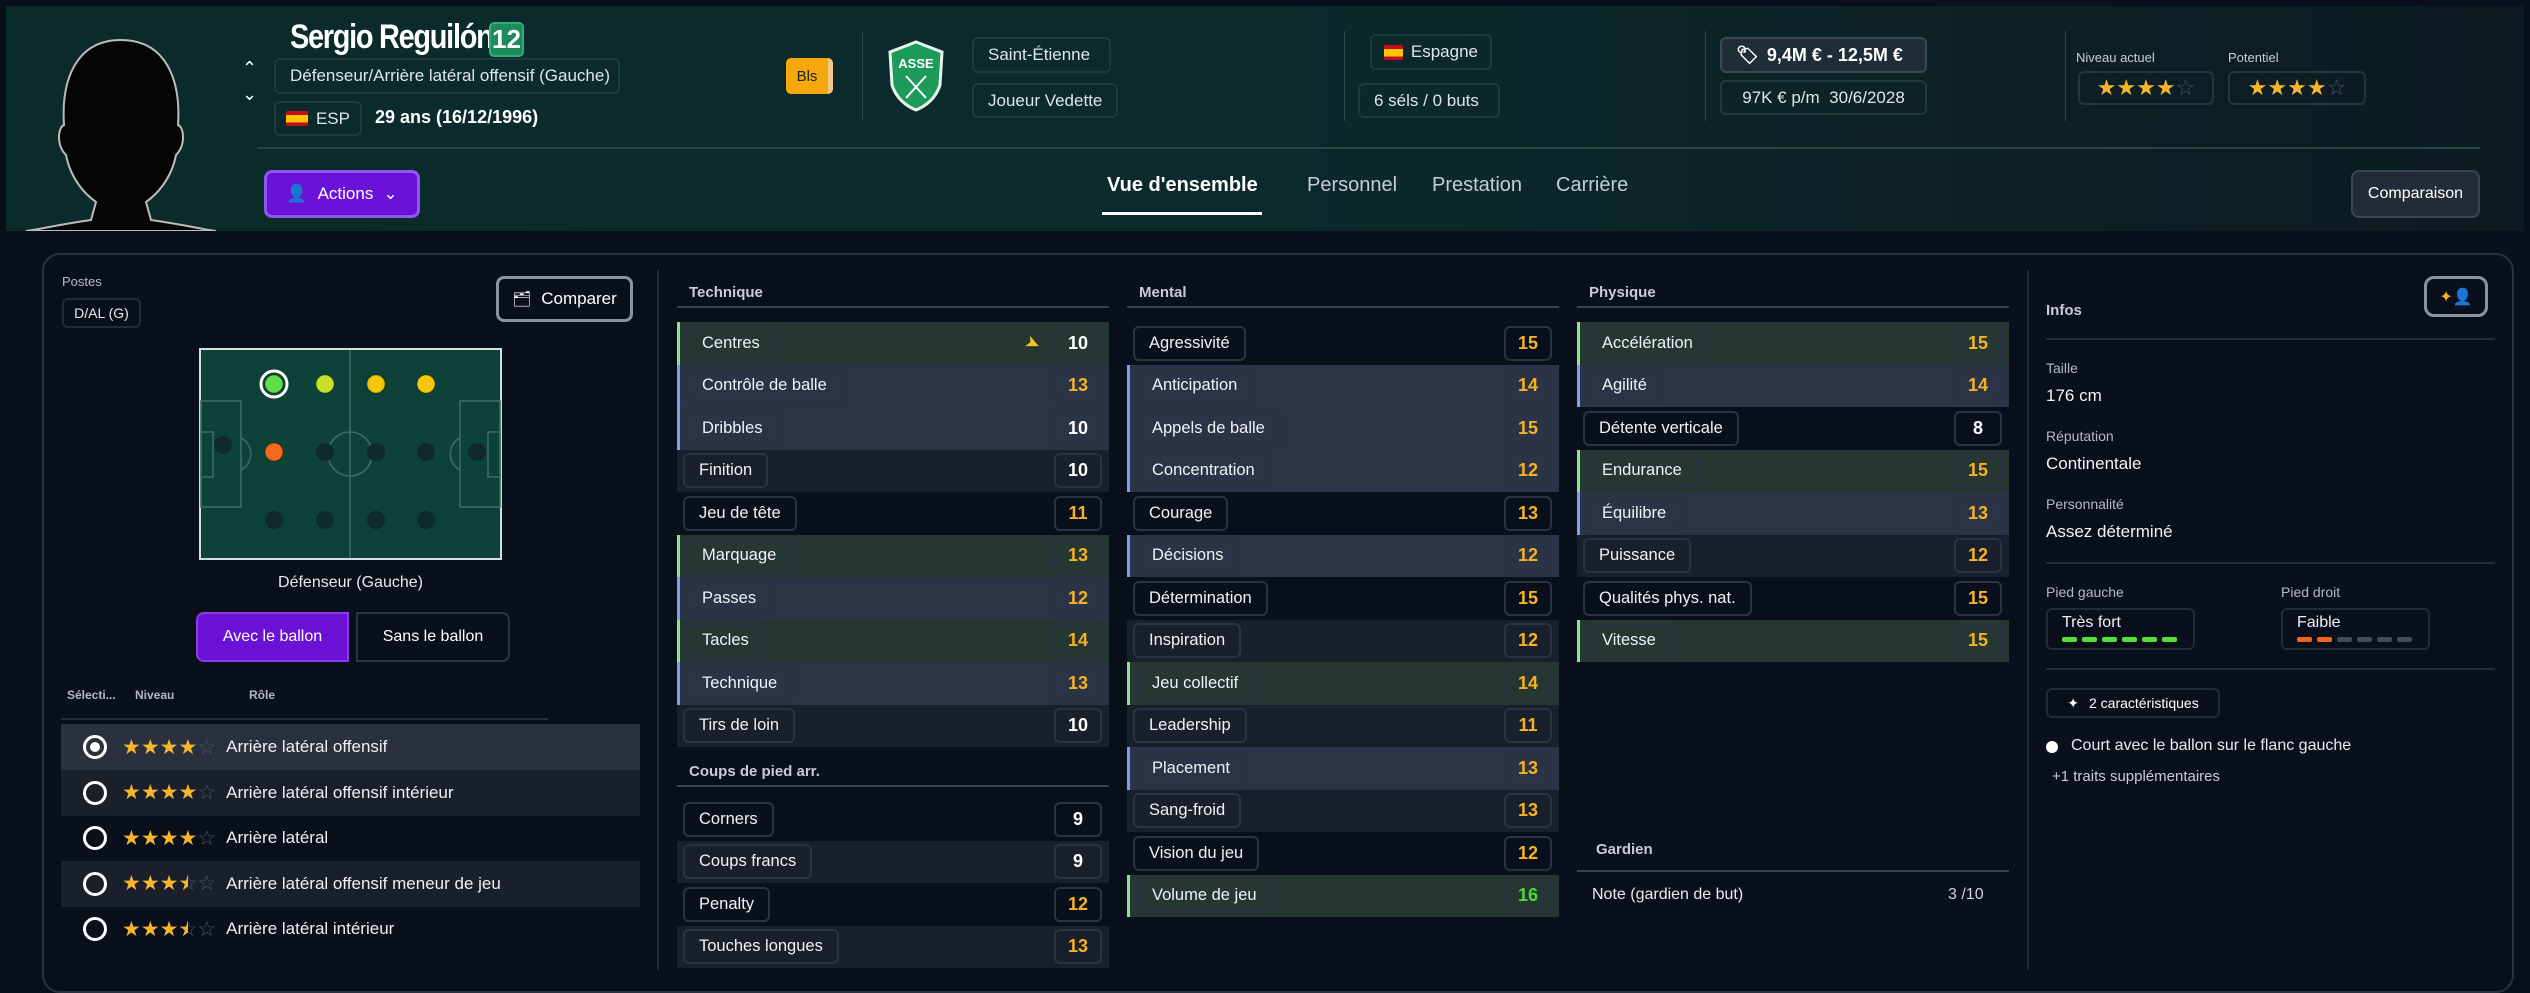 Image resolution: width=2530 pixels, height=993 pixels. I want to click on star-icon: ☆, so click(207, 747).